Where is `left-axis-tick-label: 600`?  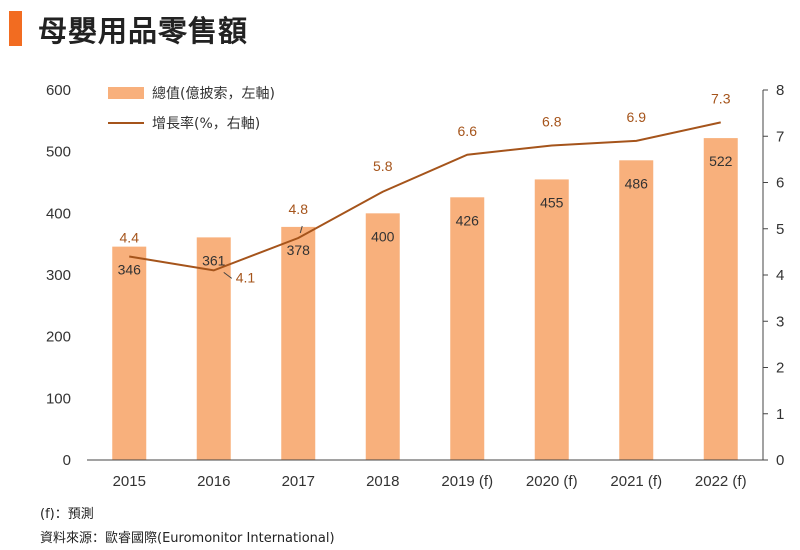
left-axis-tick-label: 600 is located at coordinates (58, 90).